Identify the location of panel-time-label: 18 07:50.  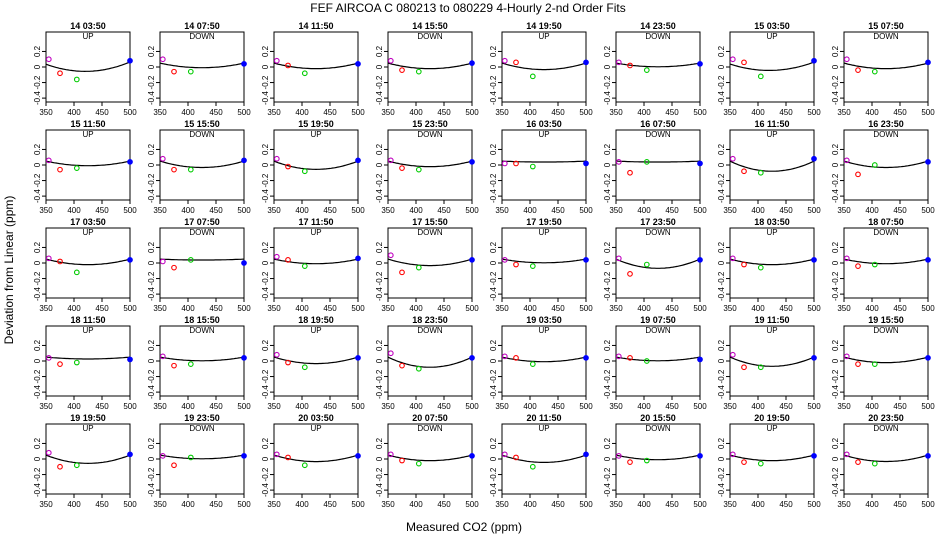
(886, 222).